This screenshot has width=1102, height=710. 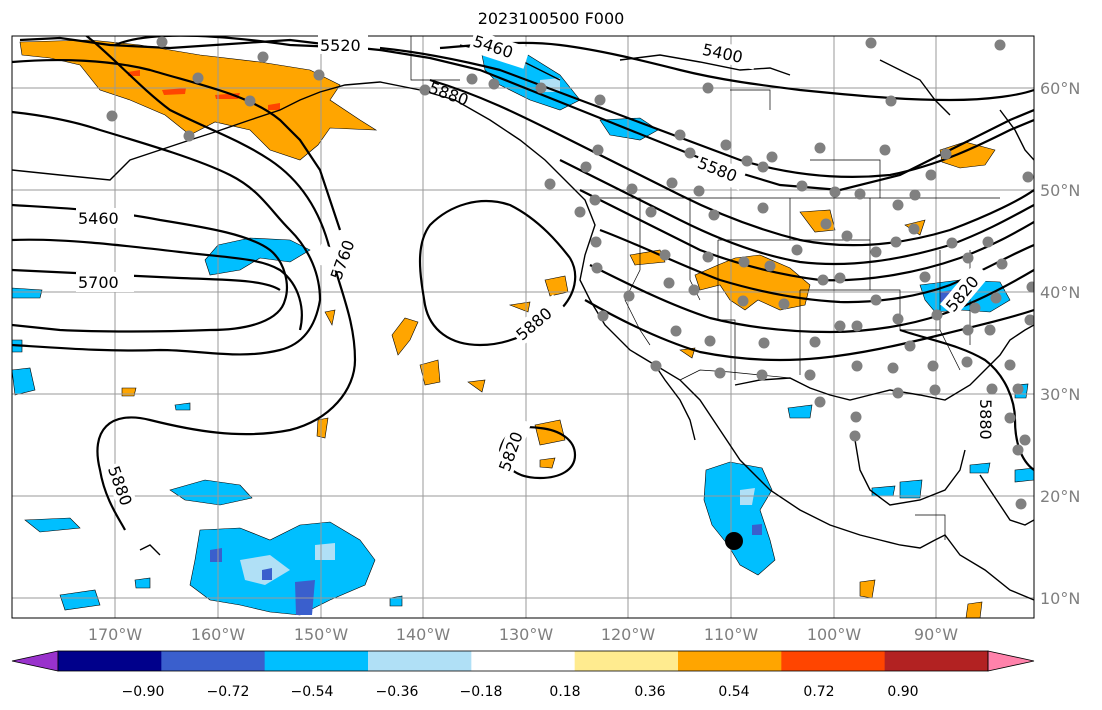 What do you see at coordinates (1060, 496) in the screenshot?
I see `lat-label: 20°N` at bounding box center [1060, 496].